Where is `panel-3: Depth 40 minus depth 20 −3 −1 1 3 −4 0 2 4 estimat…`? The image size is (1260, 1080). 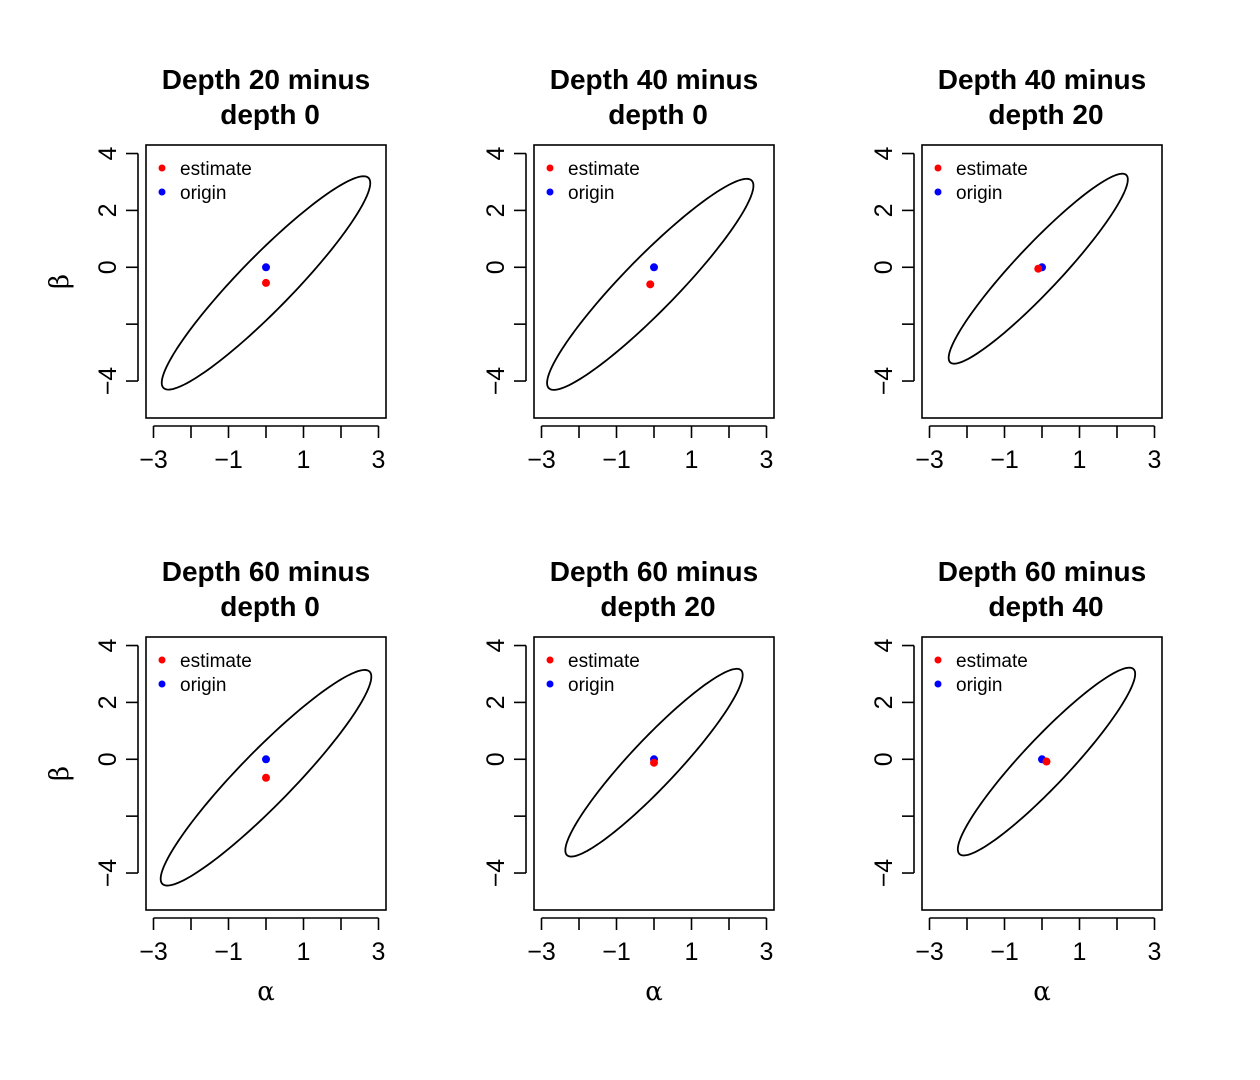 panel-3: Depth 40 minus depth 20 −3 −1 1 3 −4 0 2 4 estimat… is located at coordinates (1016, 269).